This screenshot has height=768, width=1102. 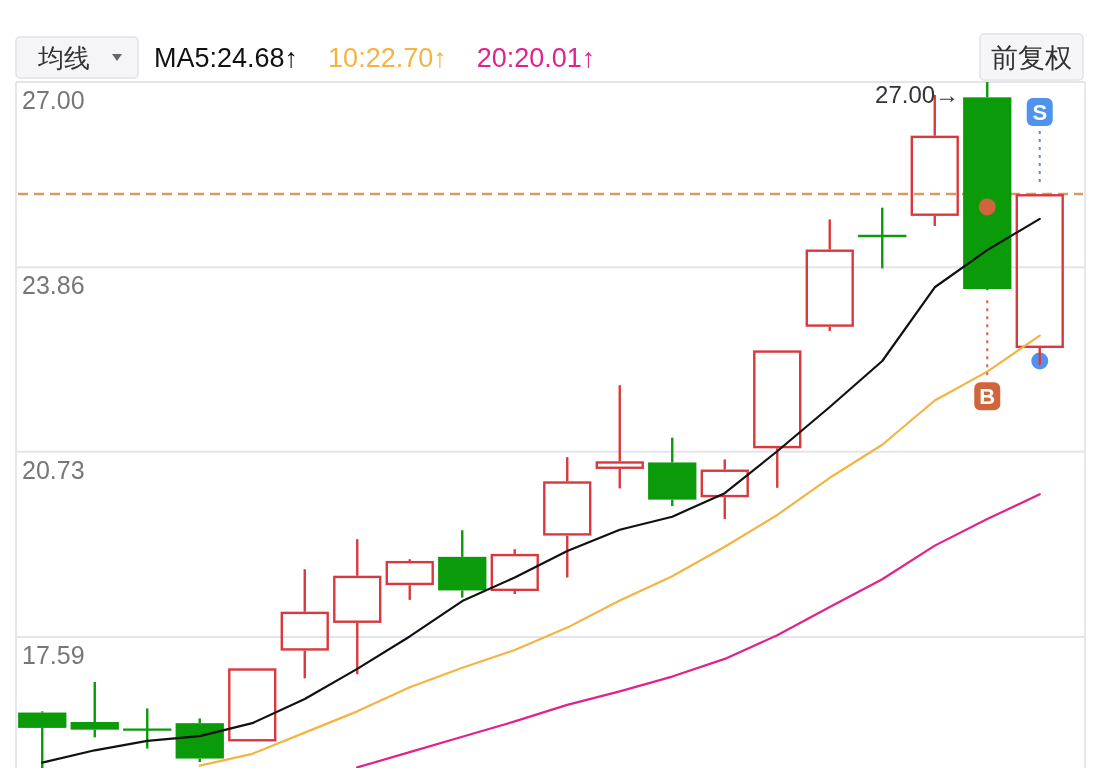 What do you see at coordinates (53, 469) in the screenshot?
I see `y-tick-label: 20.73` at bounding box center [53, 469].